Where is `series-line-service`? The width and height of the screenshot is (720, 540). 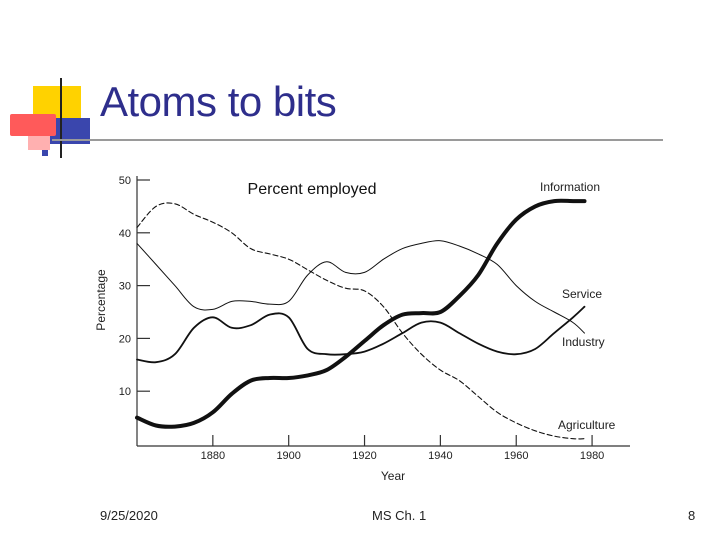 series-line-service is located at coordinates (361, 334).